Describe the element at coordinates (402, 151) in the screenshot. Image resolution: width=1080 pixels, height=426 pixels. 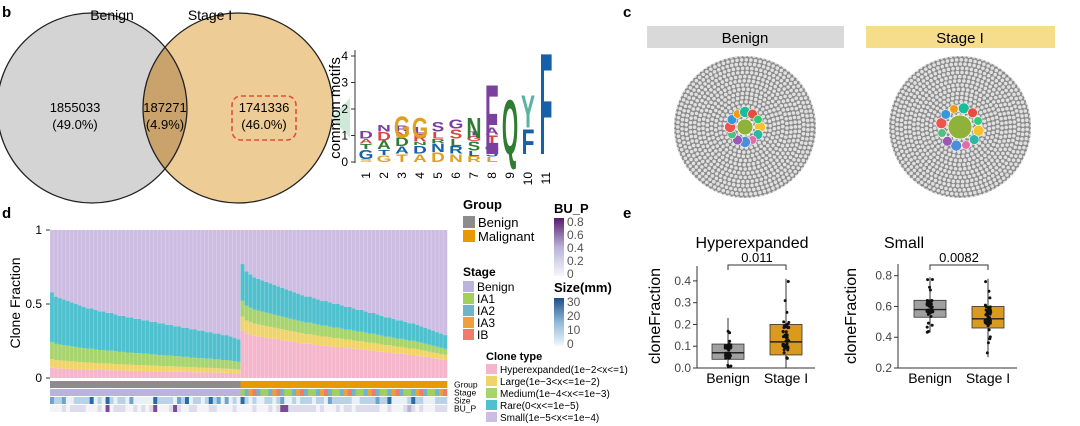
I see `logo-background-letter: A` at that location.